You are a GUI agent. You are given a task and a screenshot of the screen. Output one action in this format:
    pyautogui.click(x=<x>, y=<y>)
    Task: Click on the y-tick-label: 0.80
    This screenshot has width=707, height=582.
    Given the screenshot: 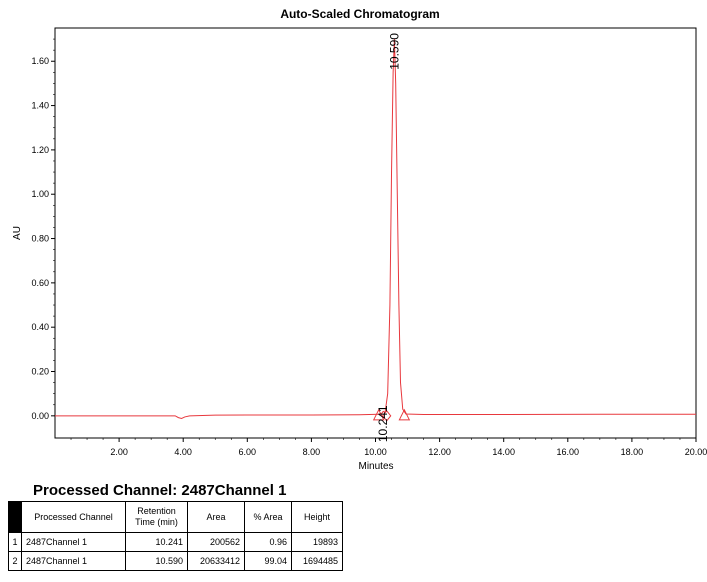 What is the action you would take?
    pyautogui.click(x=40, y=239)
    